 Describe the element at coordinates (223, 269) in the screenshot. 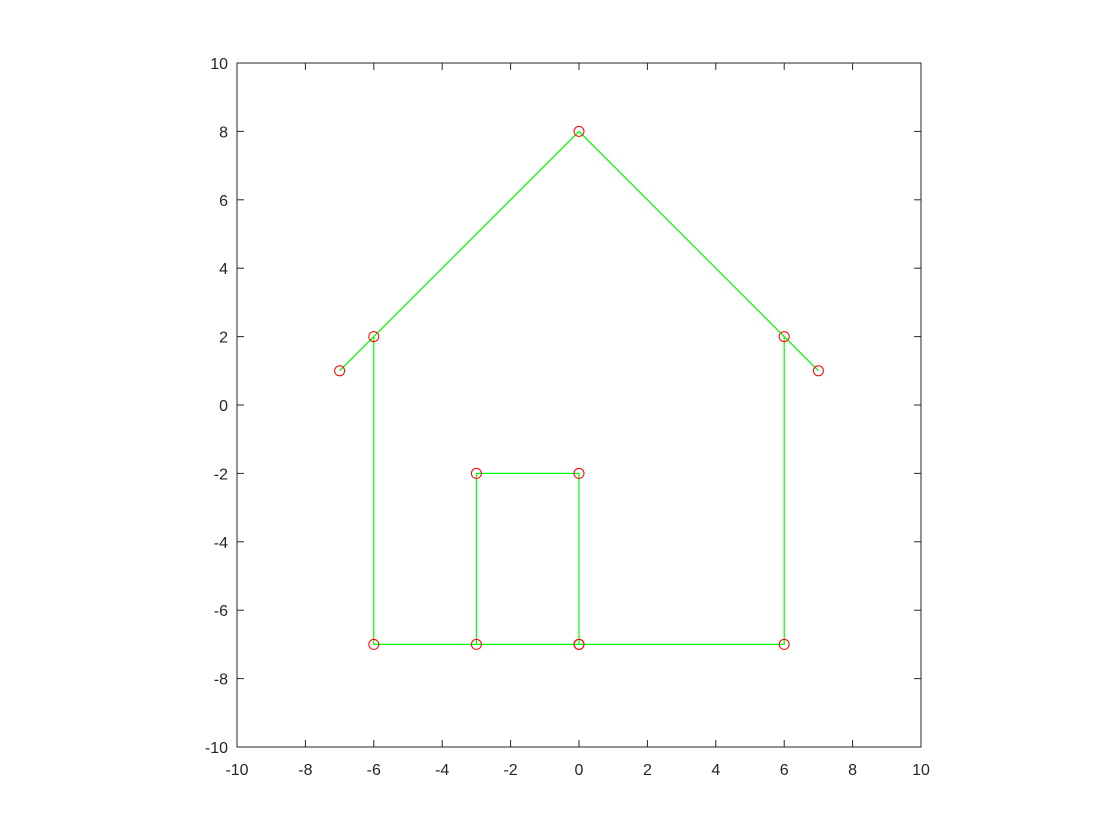

I see `y-tick-label: 4` at that location.